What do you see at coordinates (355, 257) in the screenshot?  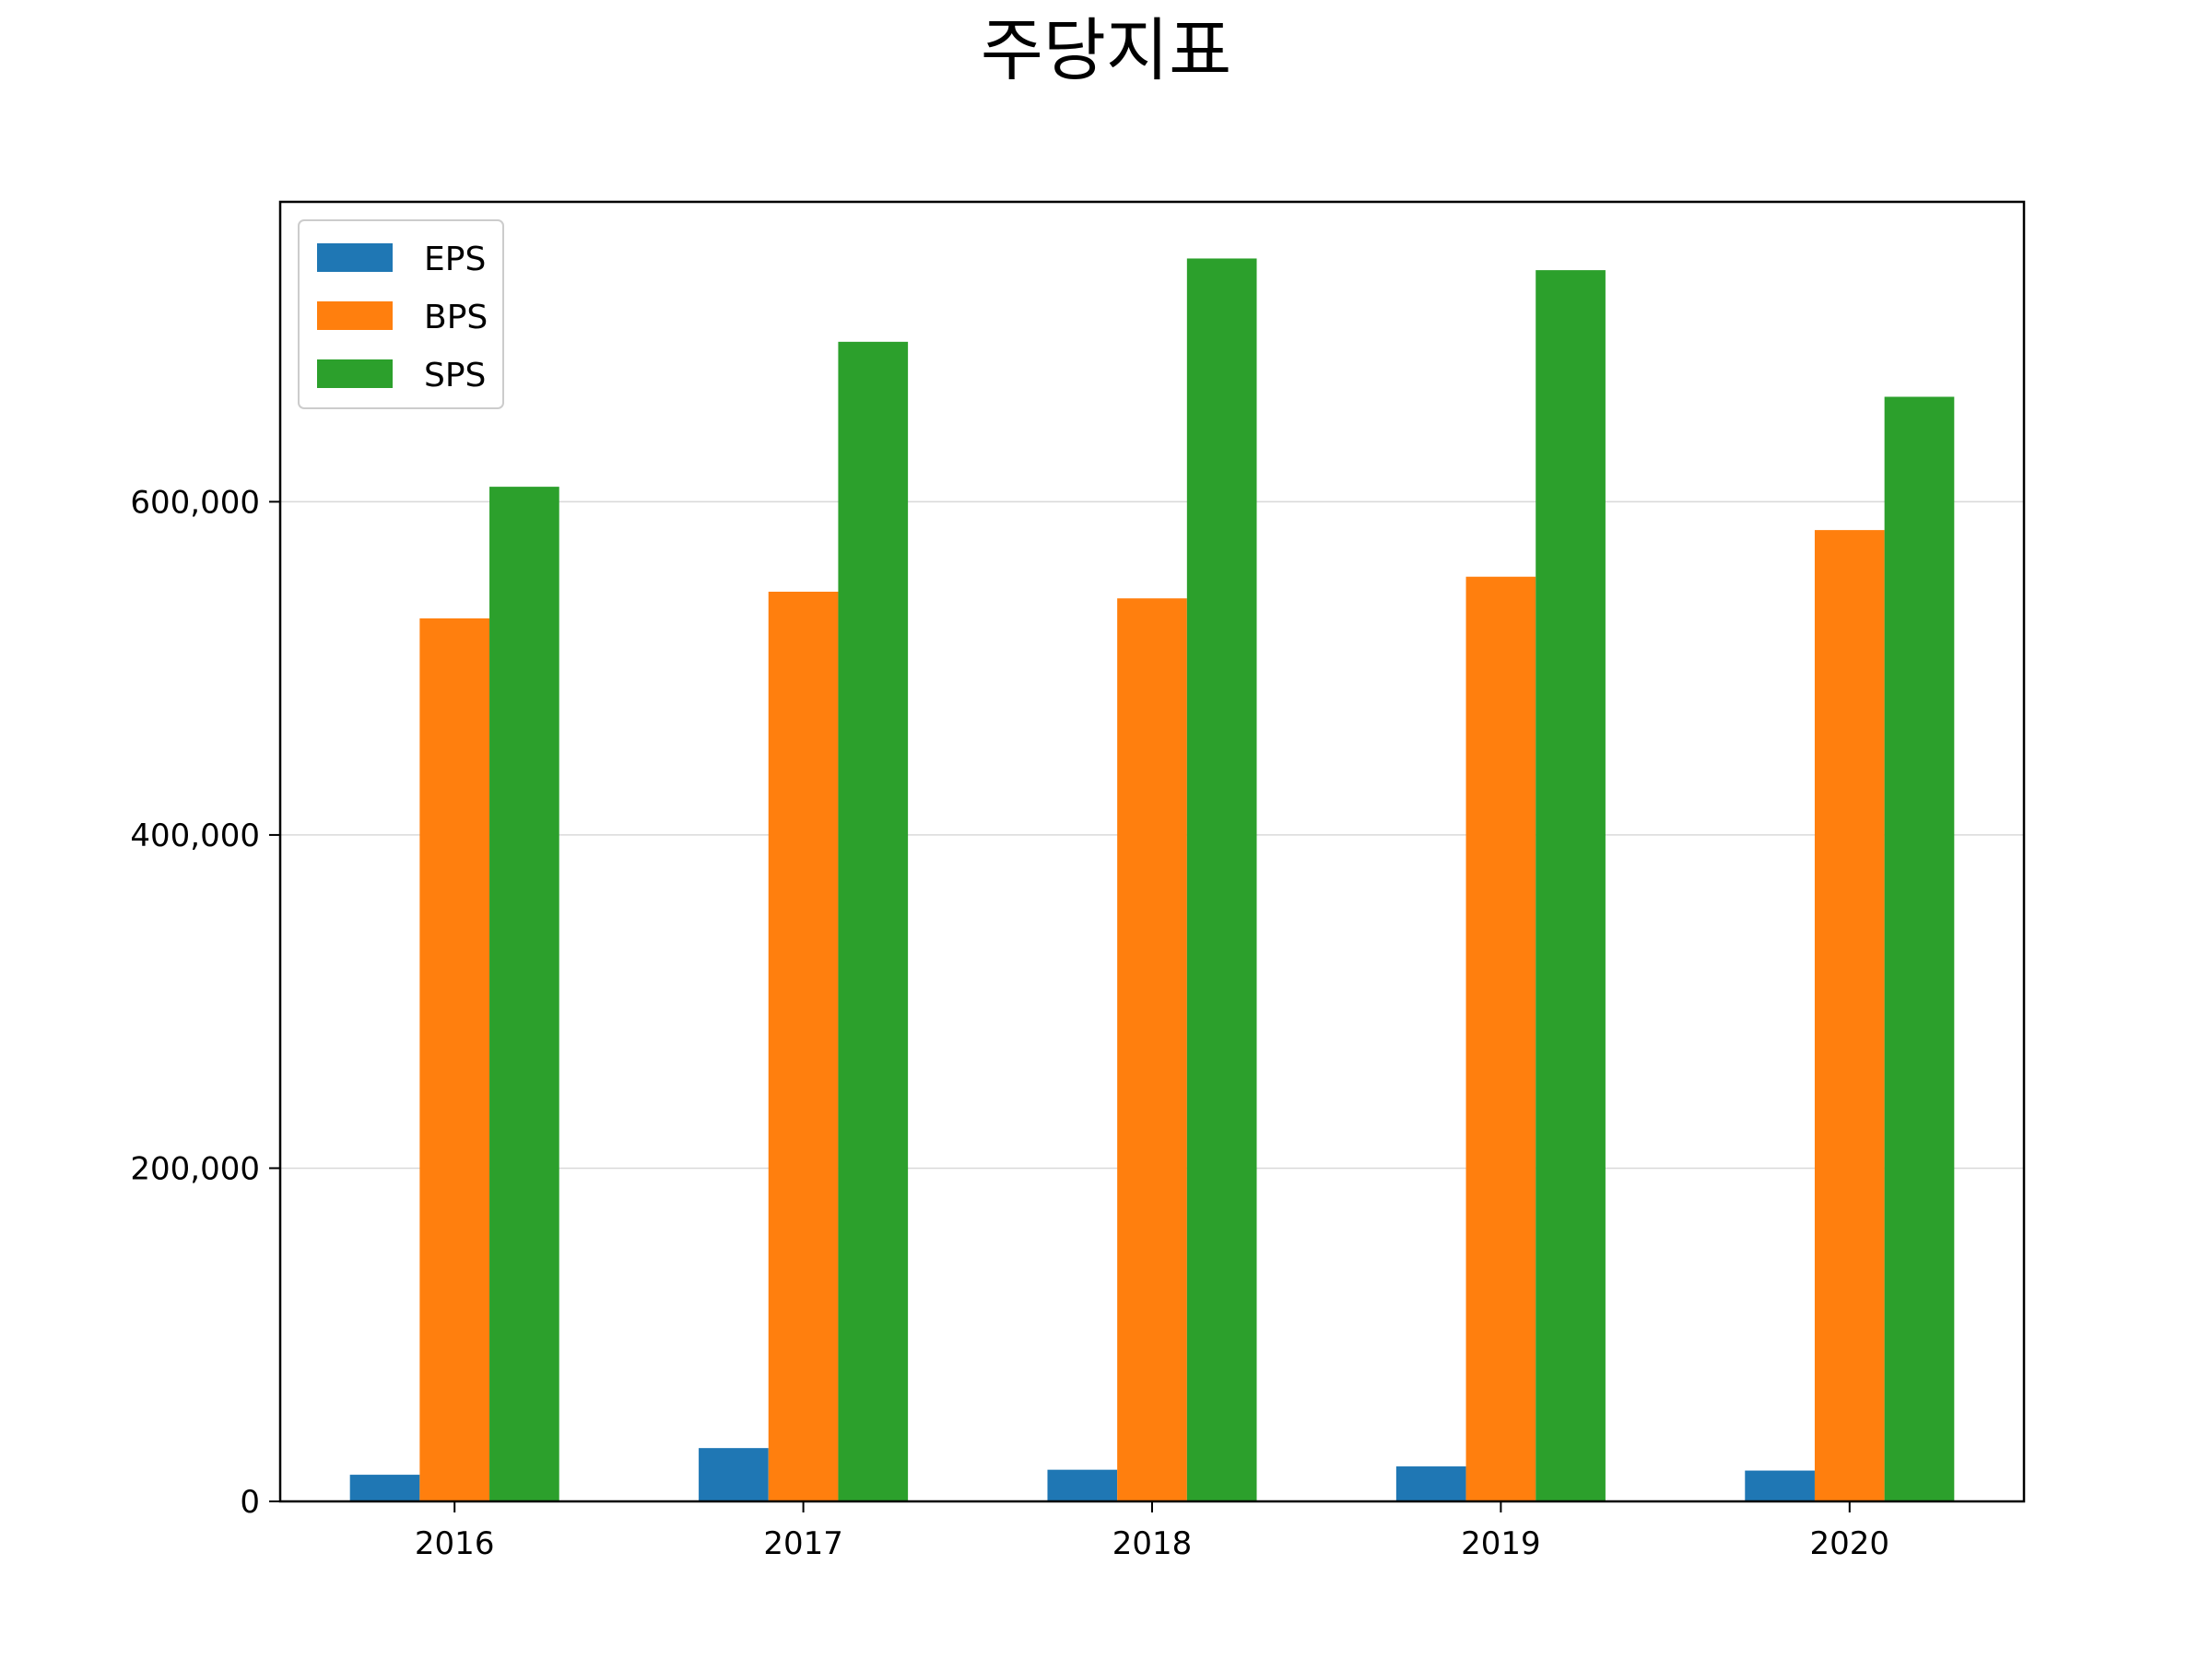 I see `legend-swatch-eps` at bounding box center [355, 257].